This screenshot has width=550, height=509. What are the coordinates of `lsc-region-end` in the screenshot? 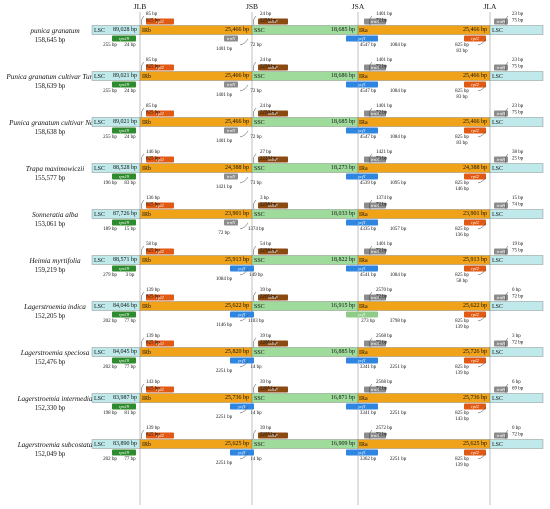 It's located at (516, 306).